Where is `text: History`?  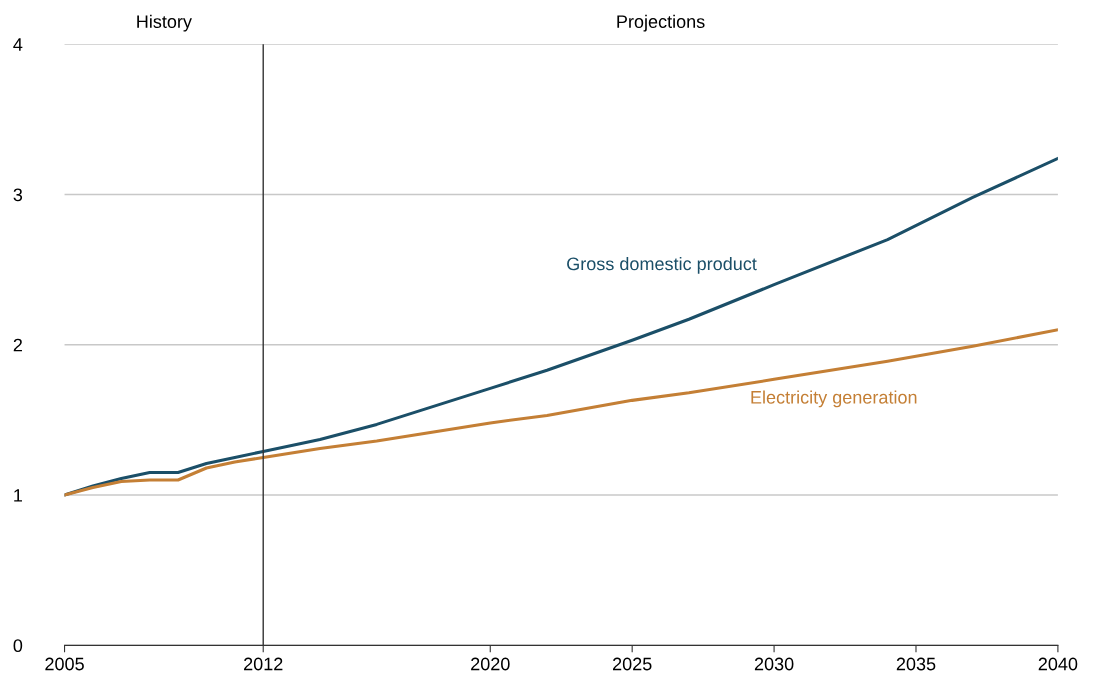 text: History is located at coordinates (164, 23).